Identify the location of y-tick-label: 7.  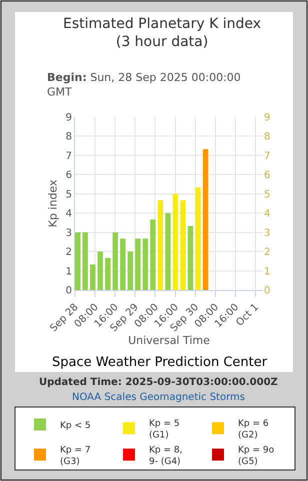
(69, 156).